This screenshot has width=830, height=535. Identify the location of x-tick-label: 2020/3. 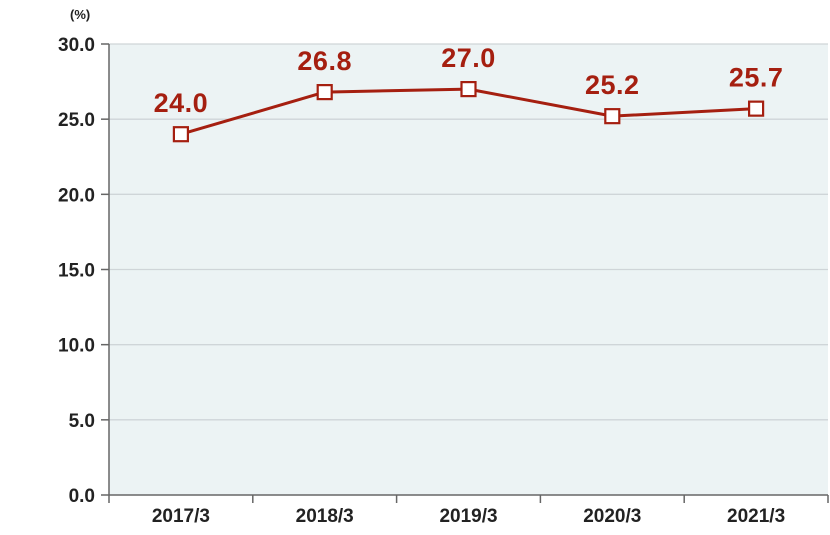
(612, 516).